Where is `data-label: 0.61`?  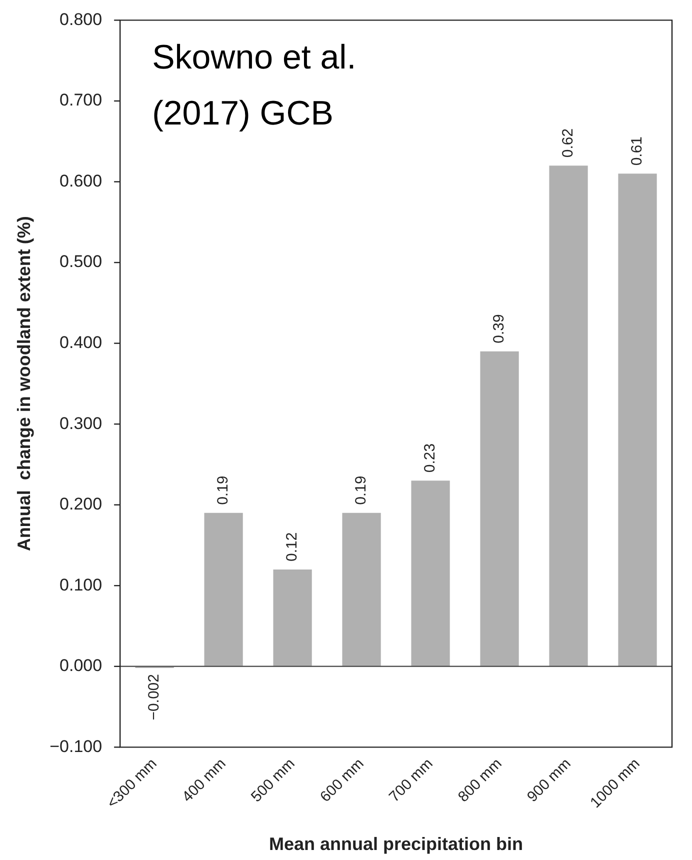 data-label: 0.61 is located at coordinates (637, 151).